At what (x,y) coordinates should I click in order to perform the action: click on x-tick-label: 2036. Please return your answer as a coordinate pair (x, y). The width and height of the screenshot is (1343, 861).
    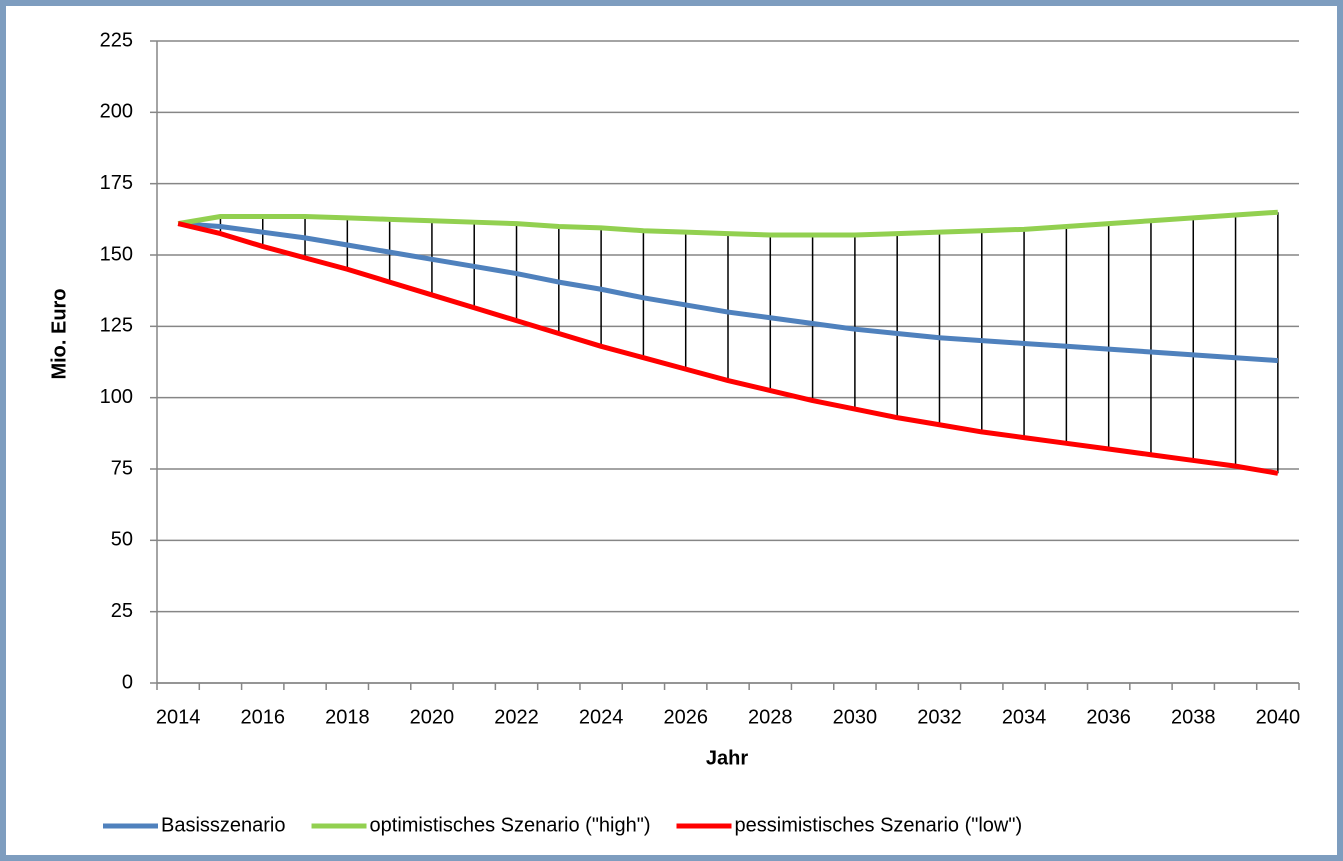
    Looking at the image, I should click on (1108, 717).